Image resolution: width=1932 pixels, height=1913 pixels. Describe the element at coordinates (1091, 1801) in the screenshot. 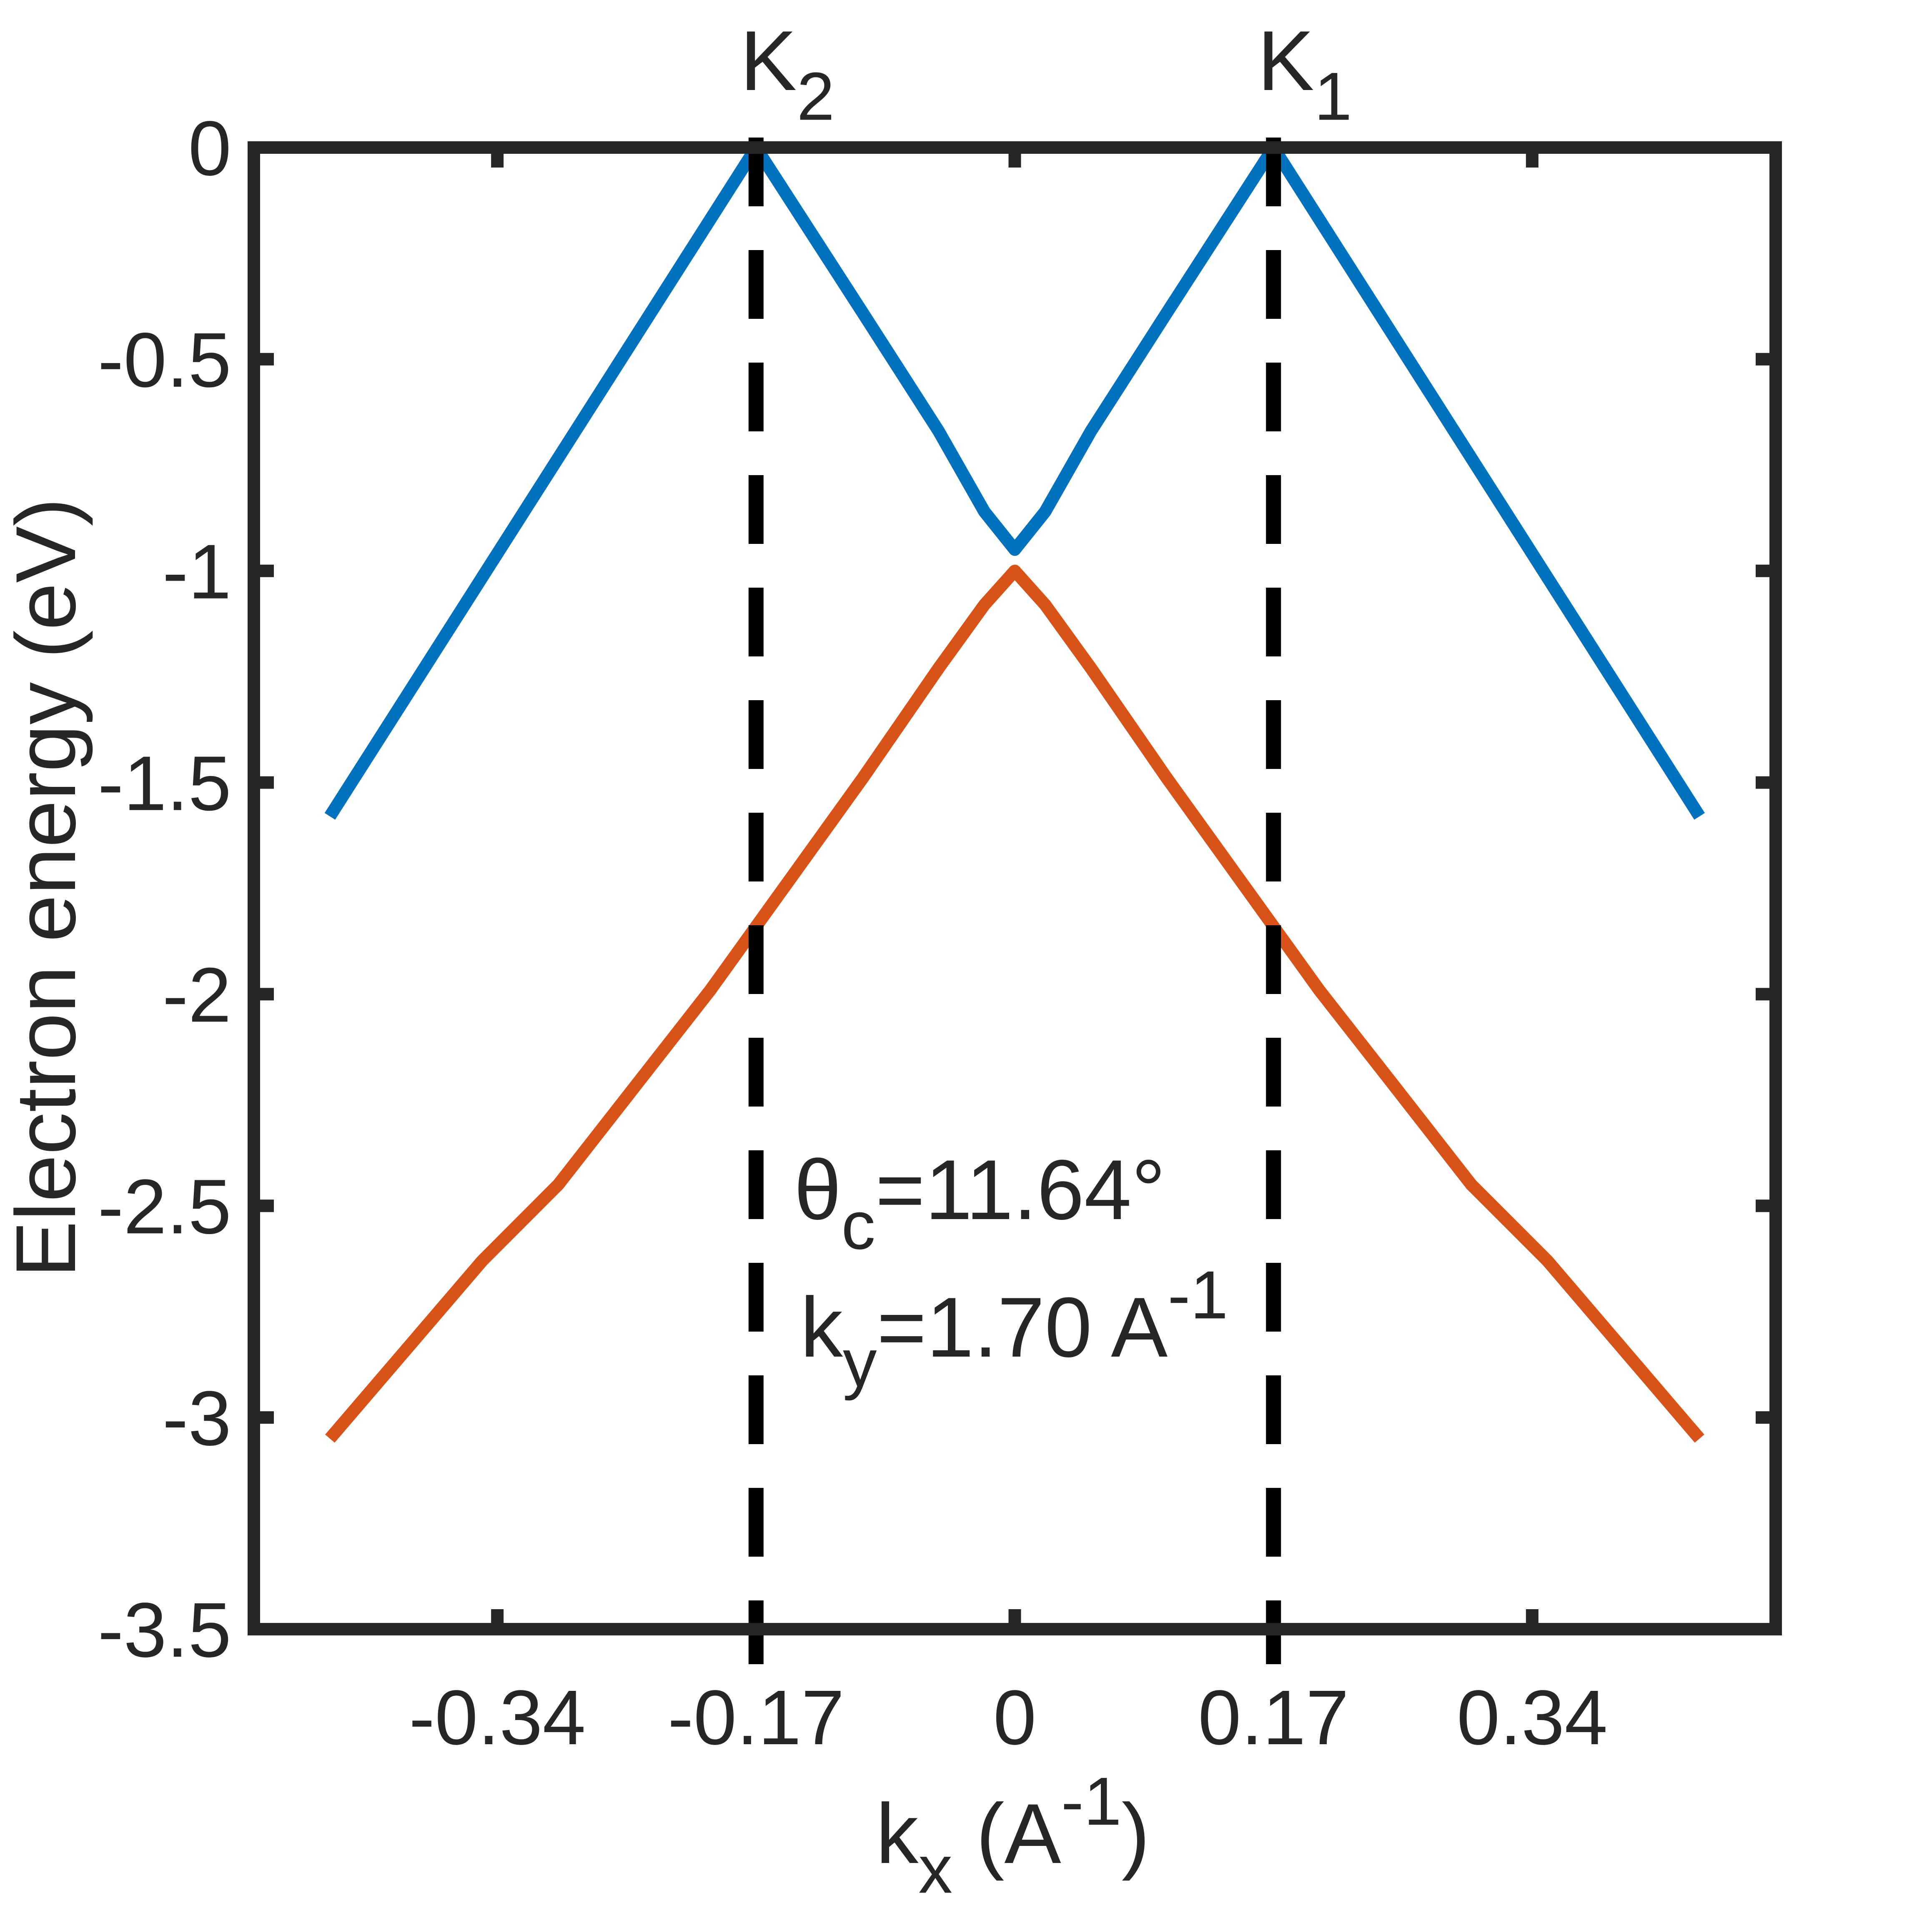

I see `x-axis-label-part: -1` at that location.